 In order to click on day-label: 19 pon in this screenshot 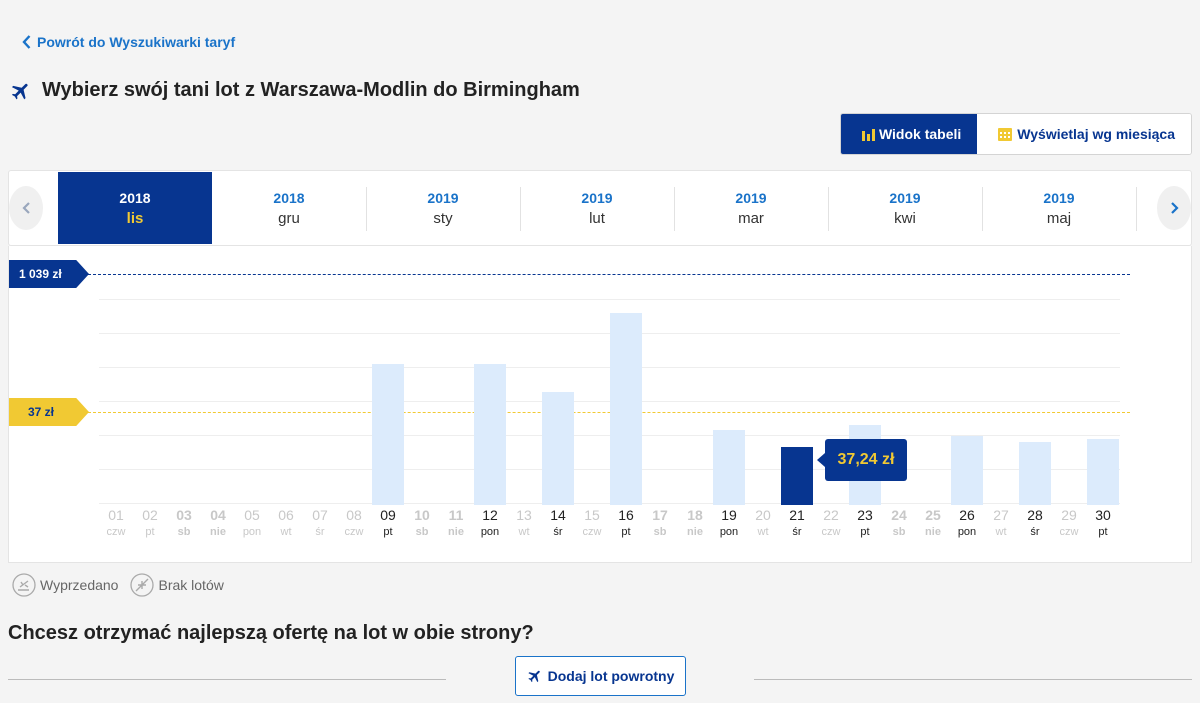, I will do `click(729, 523)`.